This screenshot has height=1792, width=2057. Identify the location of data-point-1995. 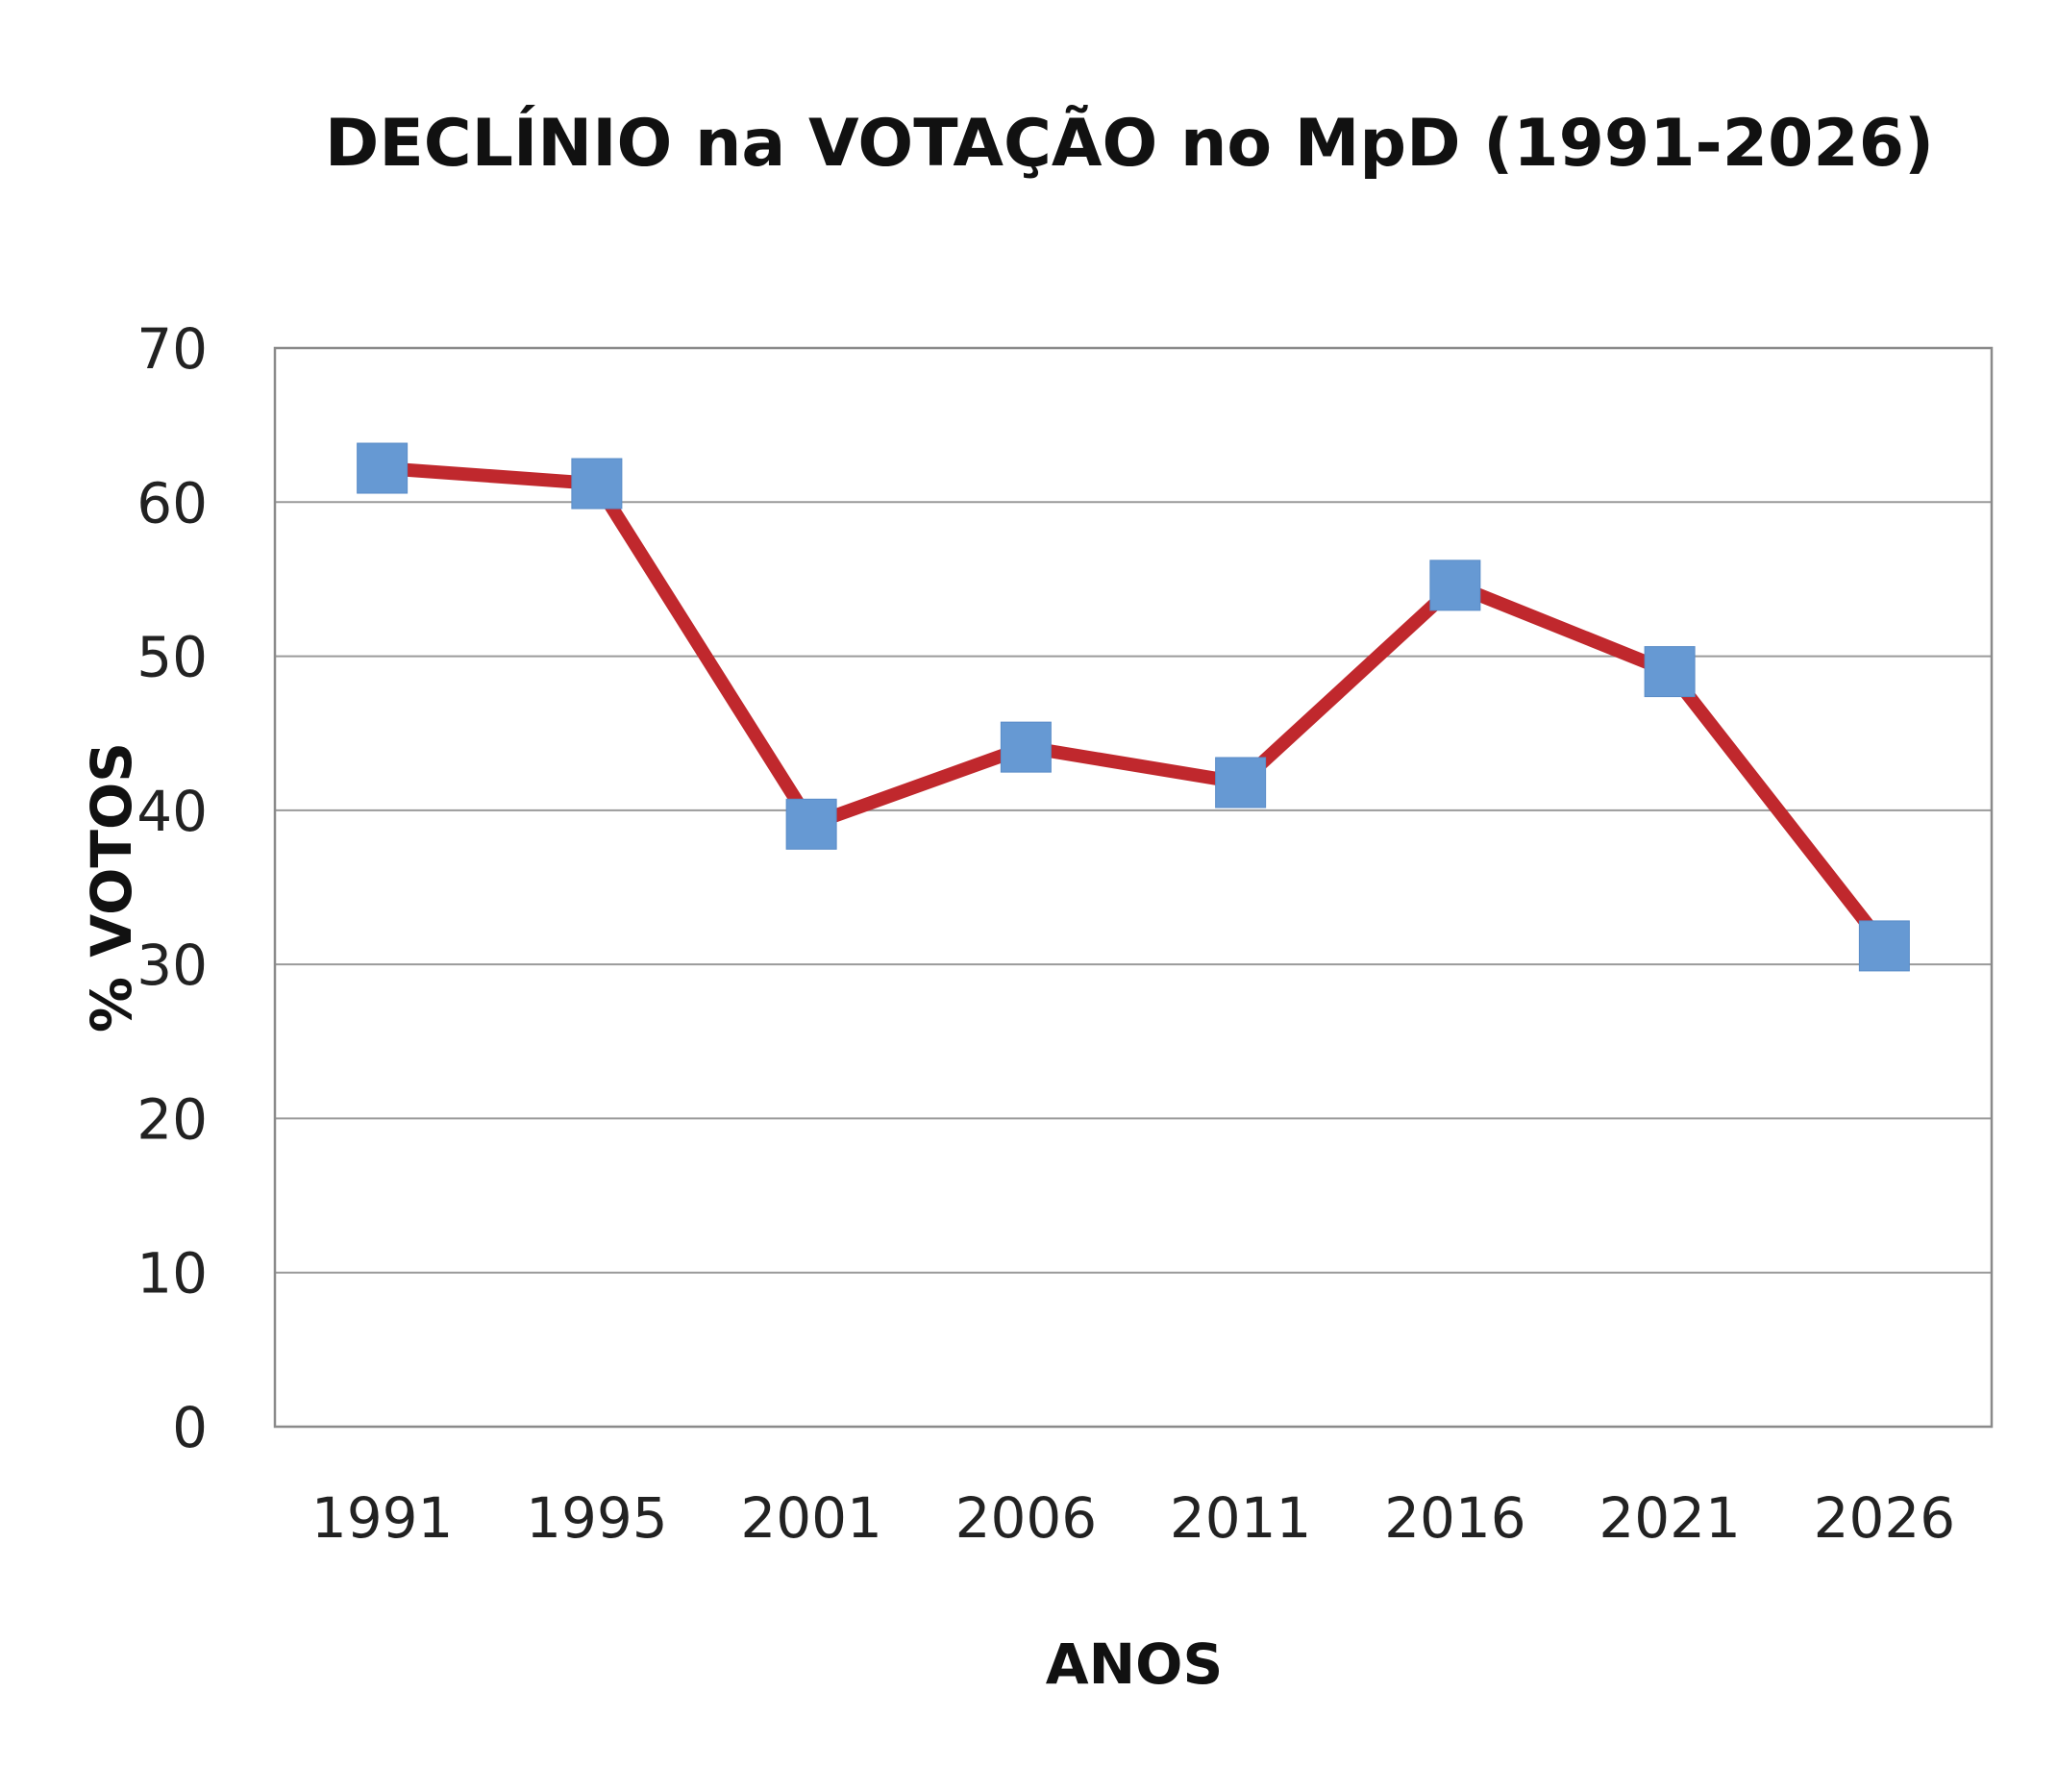
(597, 484).